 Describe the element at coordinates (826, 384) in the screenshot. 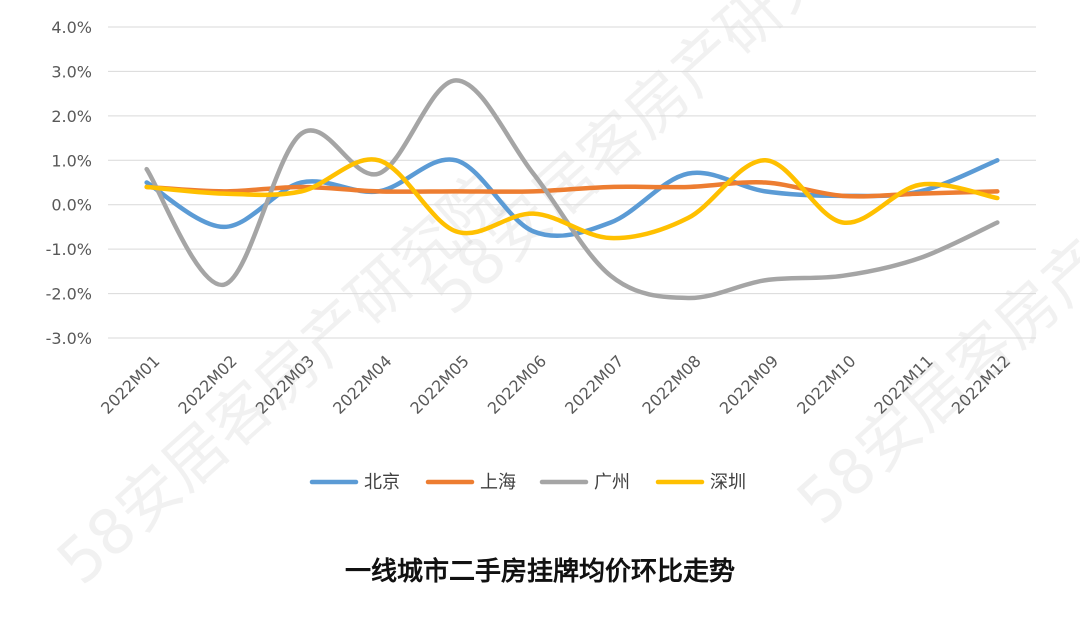

I see `x-tick-label: 2022M10` at that location.